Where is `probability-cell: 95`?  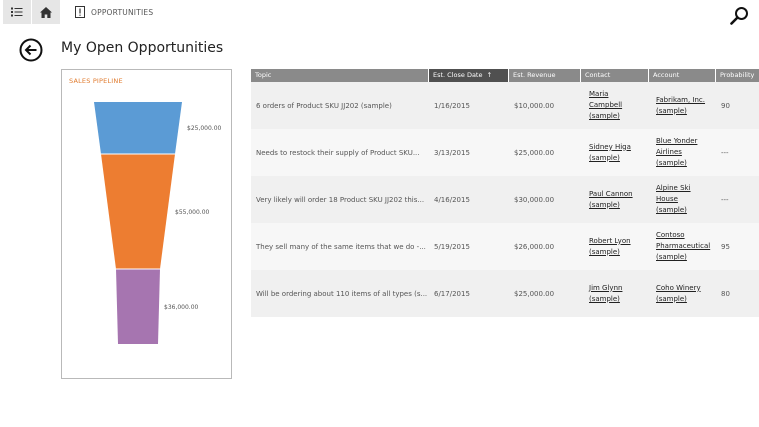 probability-cell: 95 is located at coordinates (737, 246).